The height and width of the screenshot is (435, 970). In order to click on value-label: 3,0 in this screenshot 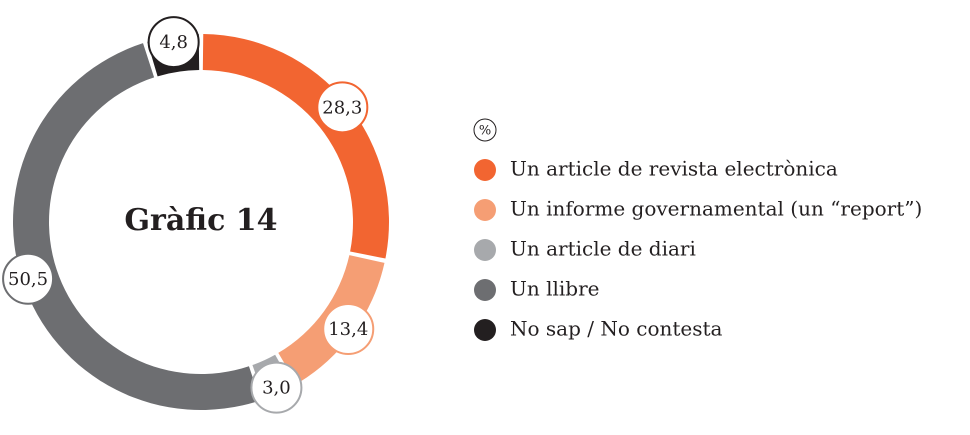, I will do `click(276, 388)`.